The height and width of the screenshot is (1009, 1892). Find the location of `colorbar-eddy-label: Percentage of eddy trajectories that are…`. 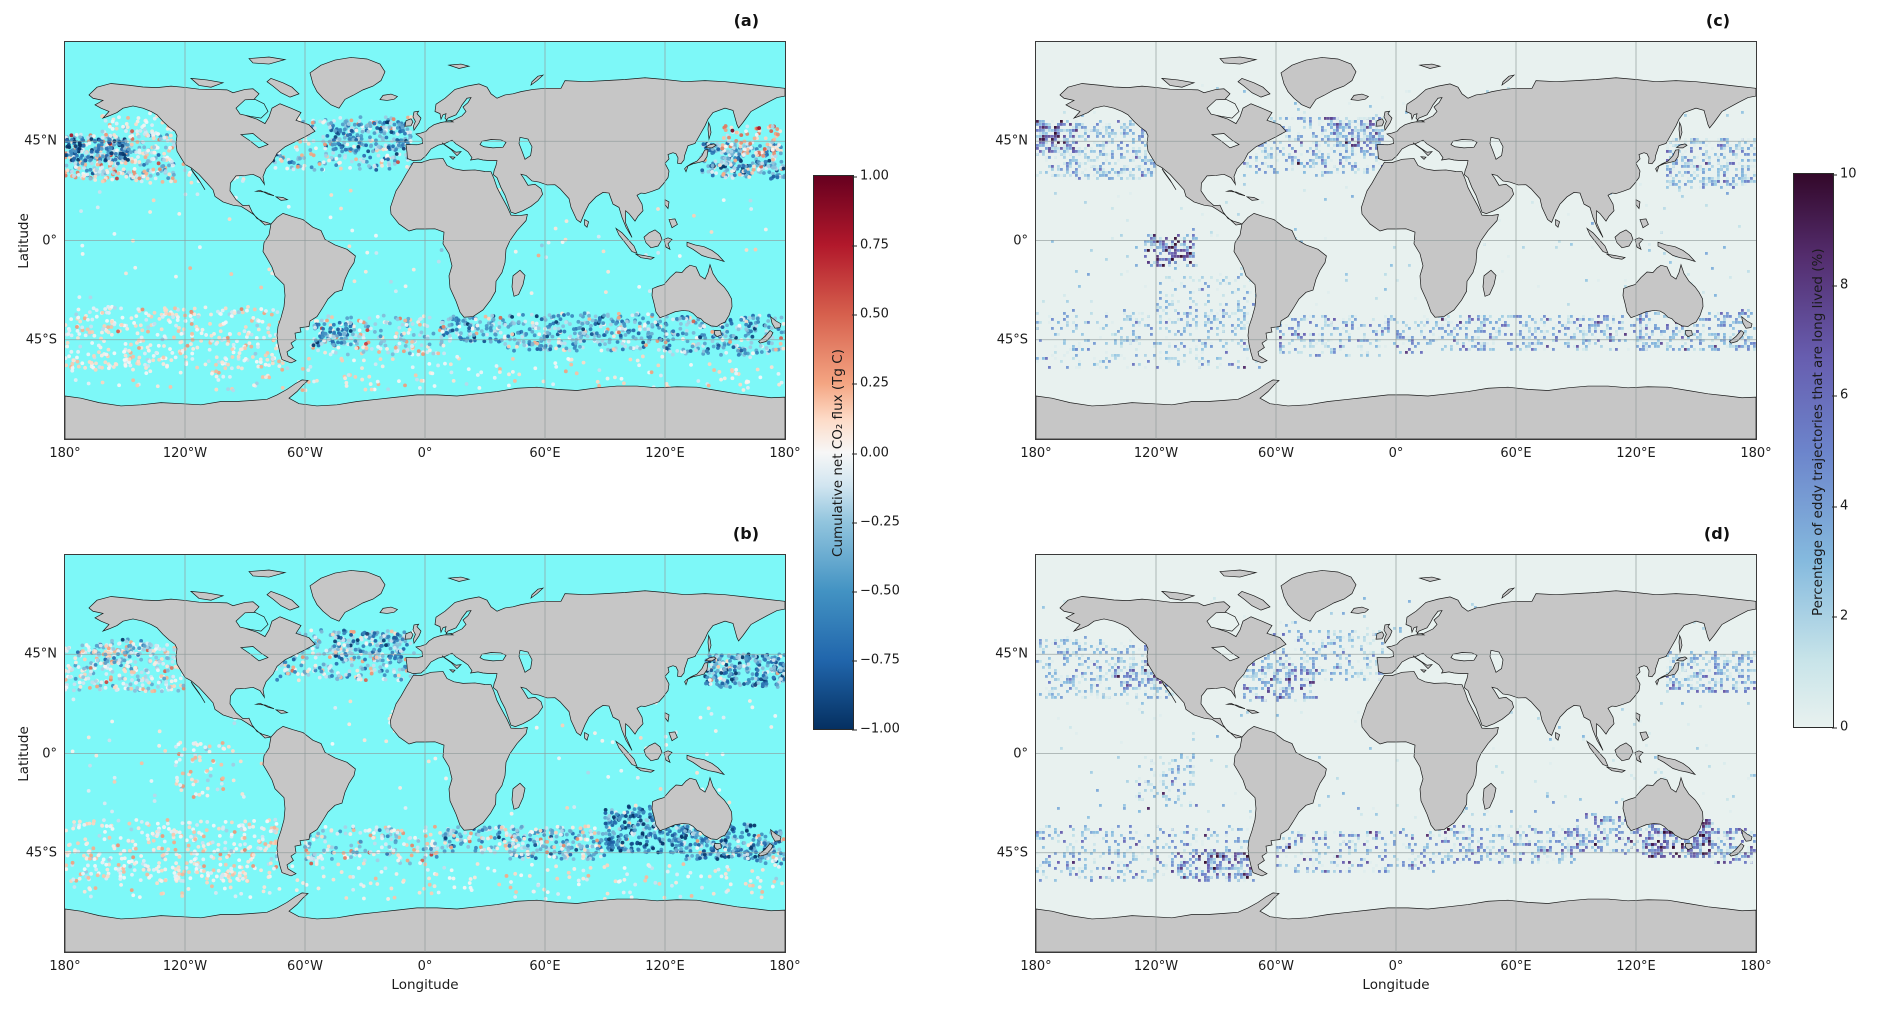

colorbar-eddy-label: Percentage of eddy trajectories that are… is located at coordinates (1818, 431).